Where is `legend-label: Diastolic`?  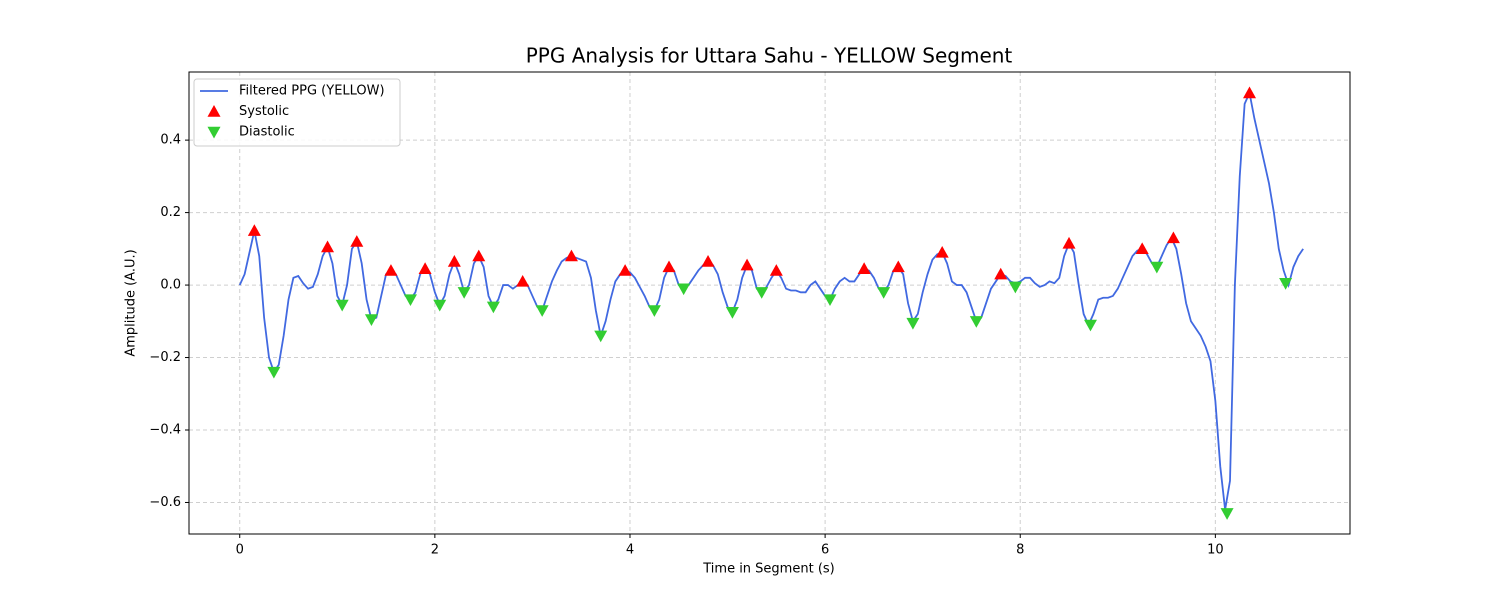 legend-label: Diastolic is located at coordinates (267, 132).